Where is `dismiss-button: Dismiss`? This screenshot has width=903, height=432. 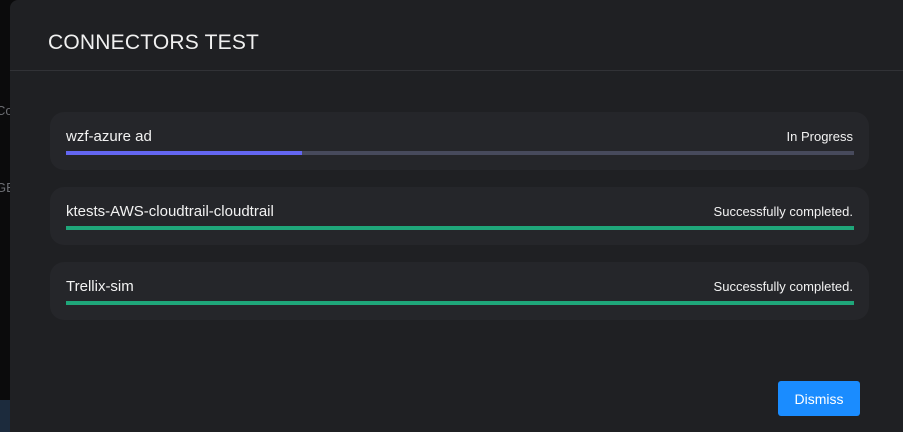
dismiss-button: Dismiss is located at coordinates (819, 398).